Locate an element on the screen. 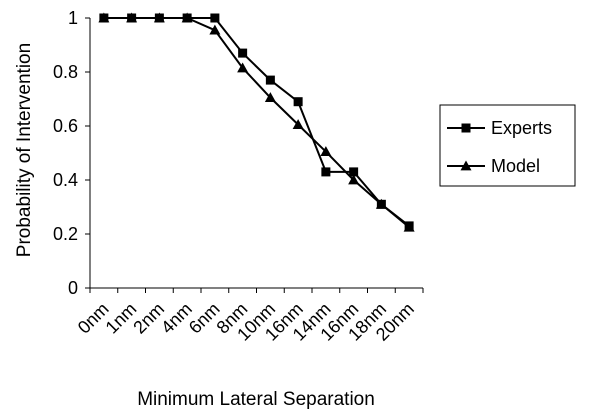 This screenshot has width=590, height=413. legend-marker-experts is located at coordinates (466, 128).